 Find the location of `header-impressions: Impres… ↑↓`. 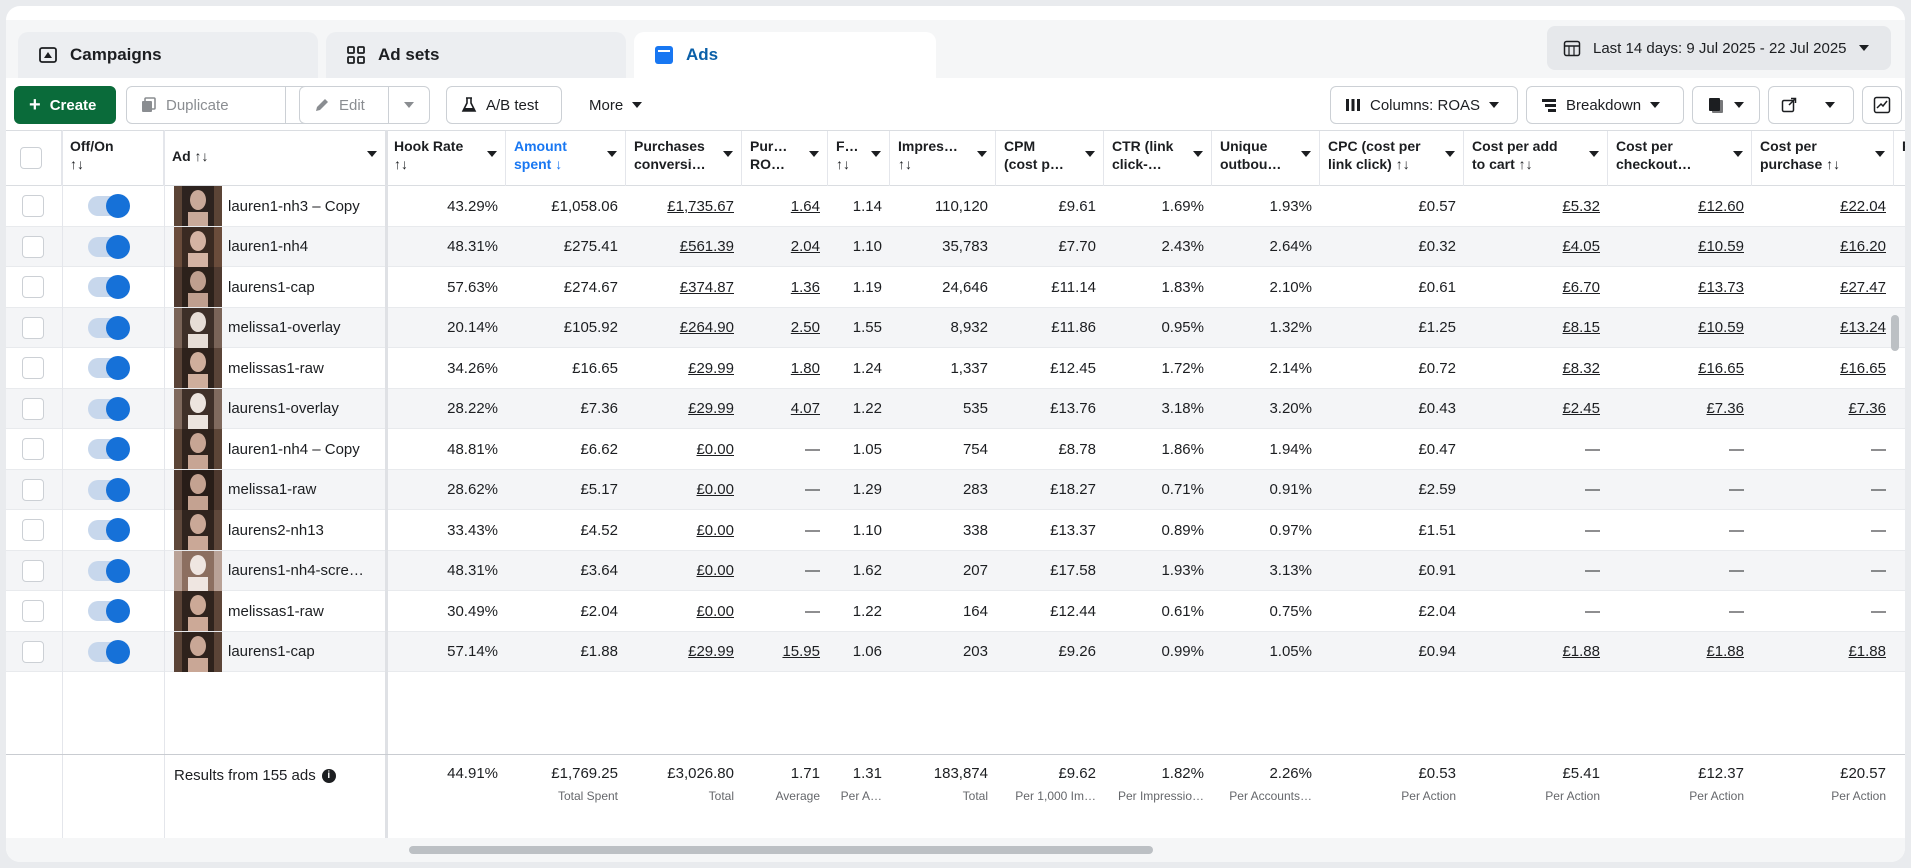

header-impressions: Impres… ↑↓ is located at coordinates (943, 158).